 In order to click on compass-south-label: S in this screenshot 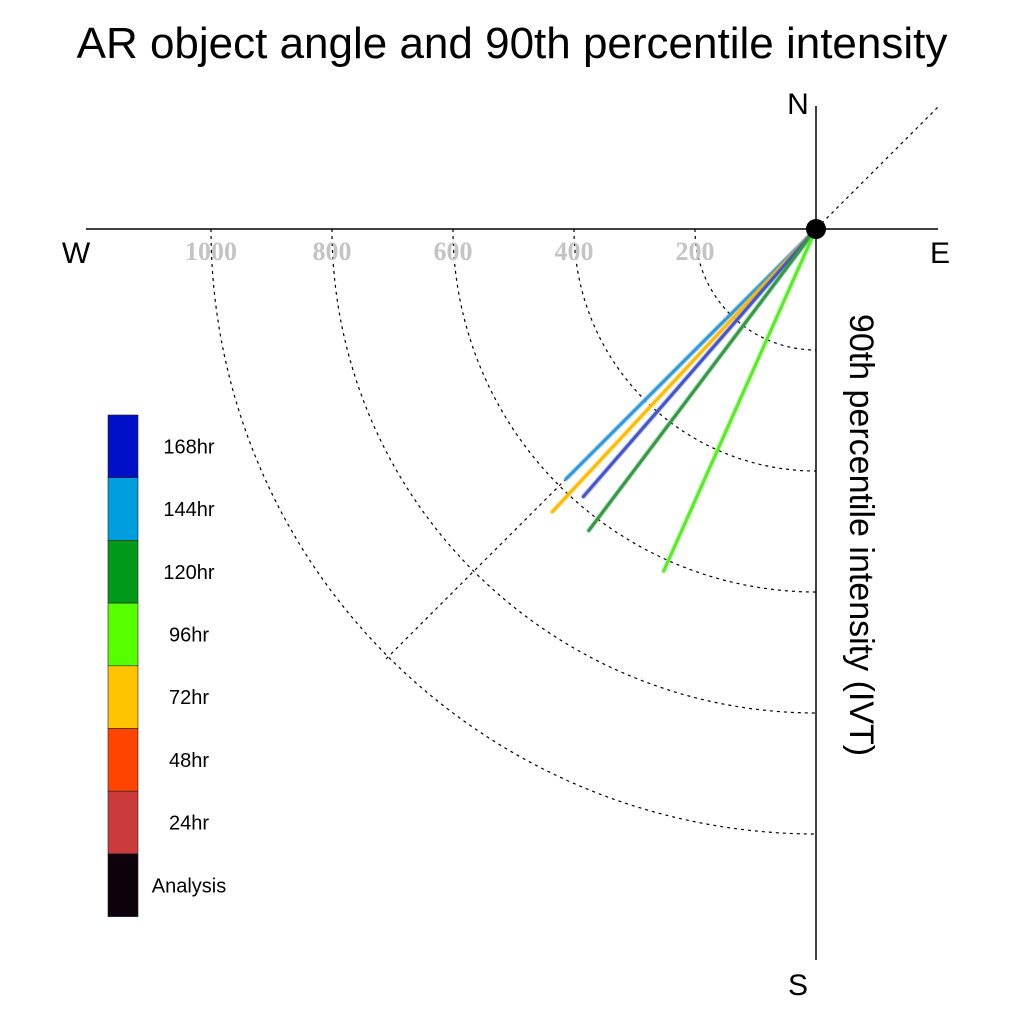, I will do `click(798, 985)`.